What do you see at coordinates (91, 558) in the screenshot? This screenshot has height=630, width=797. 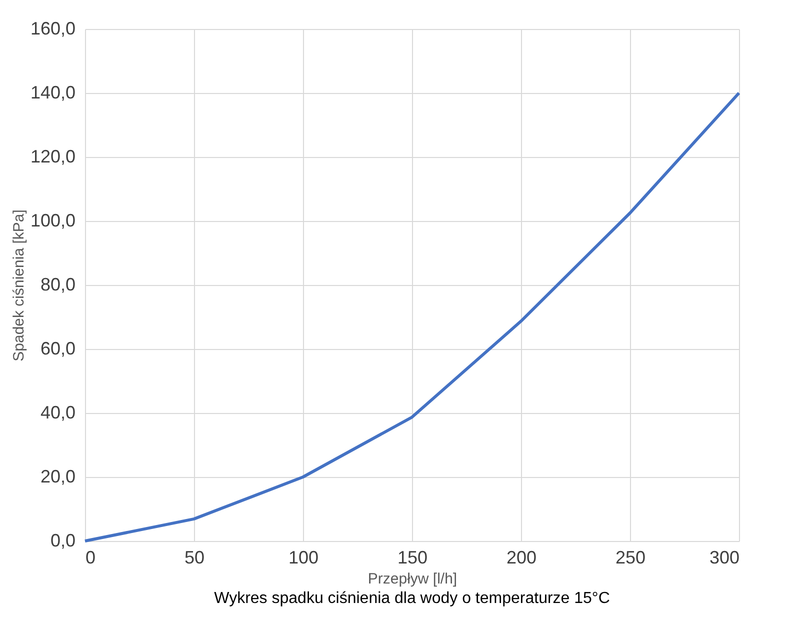 I see `x-tick-label: 0` at bounding box center [91, 558].